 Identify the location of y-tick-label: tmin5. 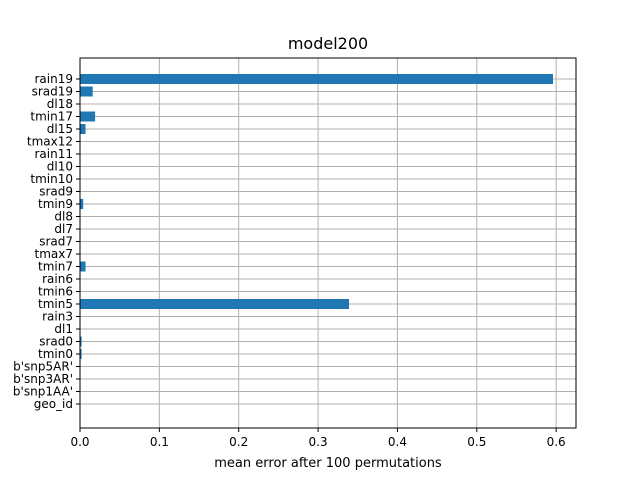
(55, 304).